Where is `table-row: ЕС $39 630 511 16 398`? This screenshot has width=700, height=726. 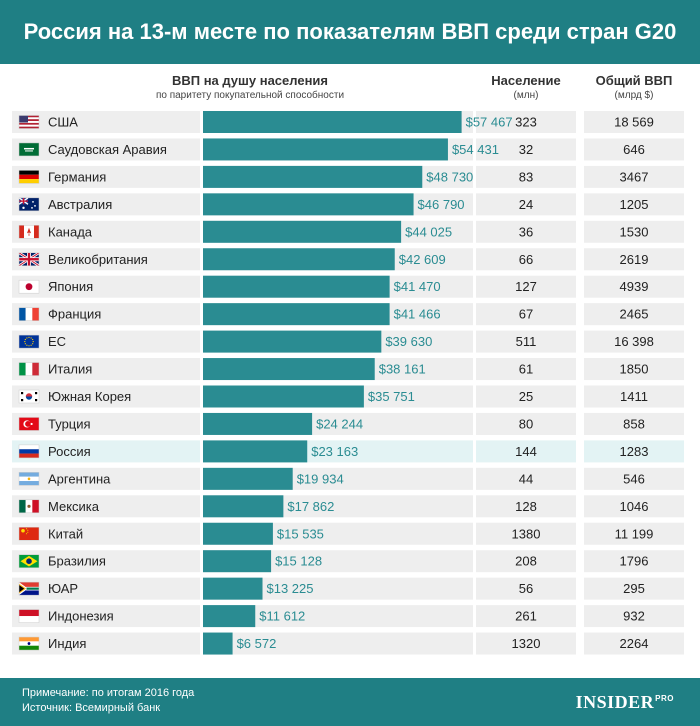 table-row: ЕС $39 630 511 16 398 is located at coordinates (348, 341).